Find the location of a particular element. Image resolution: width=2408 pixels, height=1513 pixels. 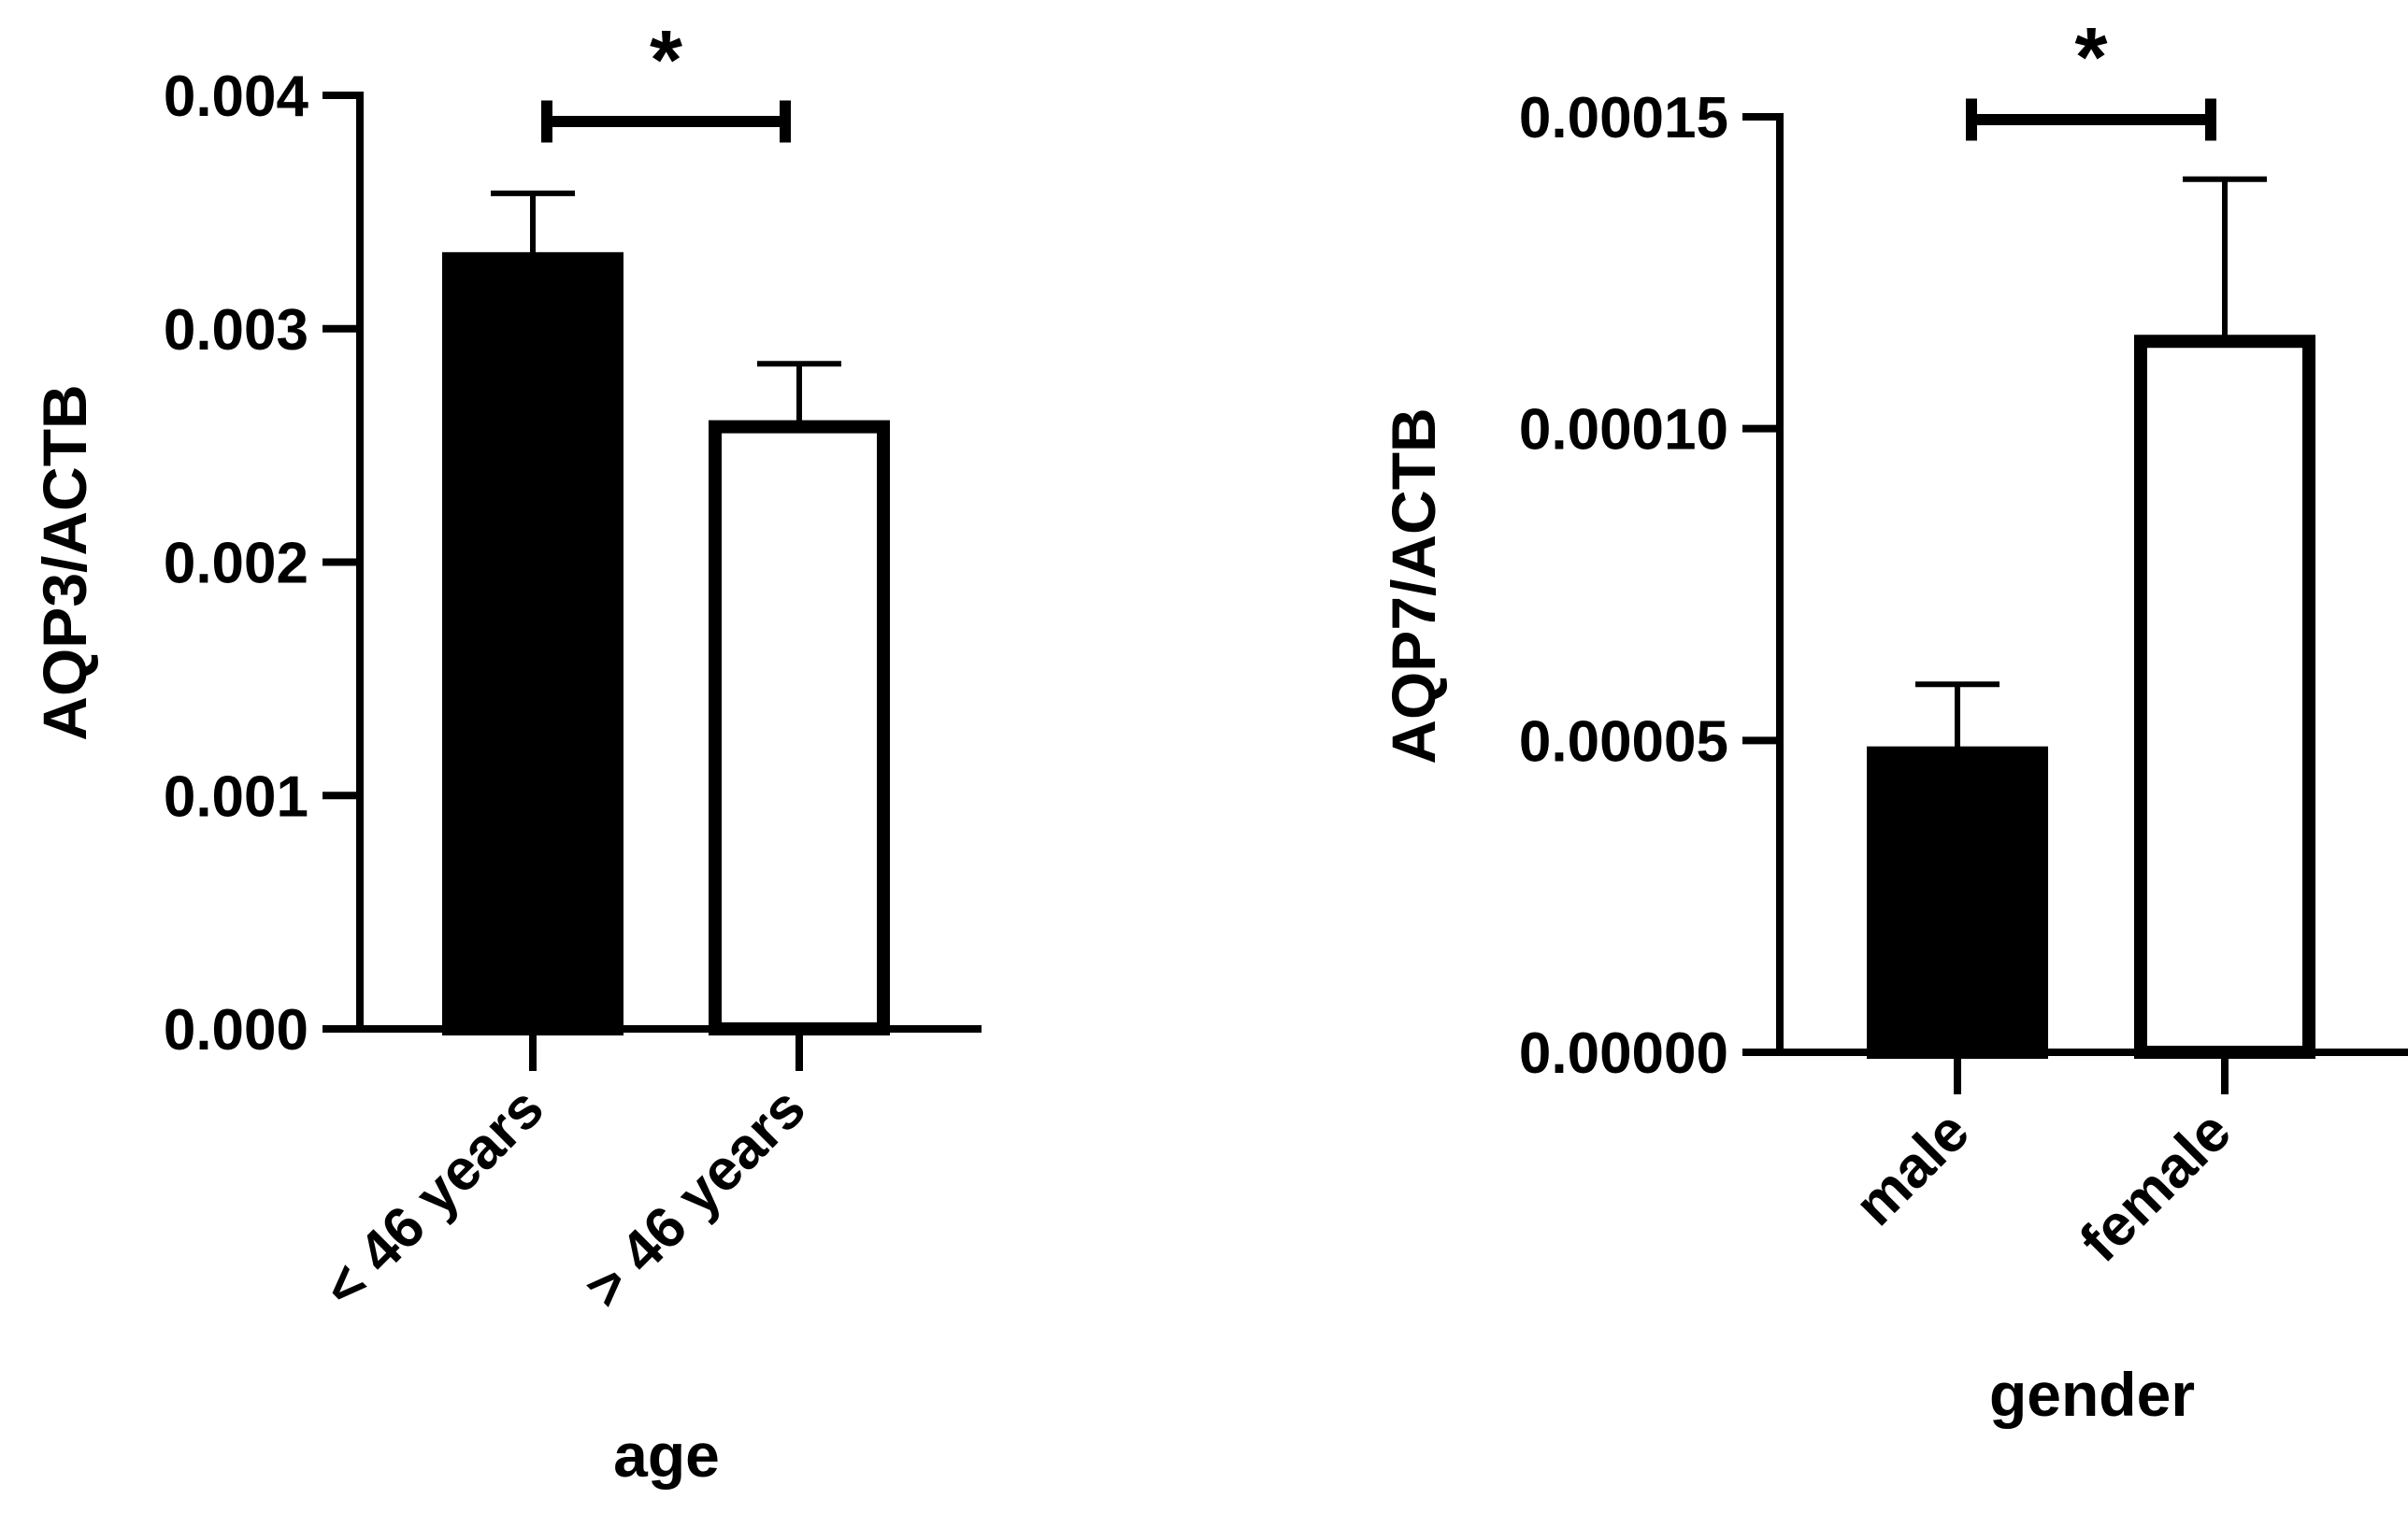

y-tick-label-1: 0.001 is located at coordinates (236, 796).